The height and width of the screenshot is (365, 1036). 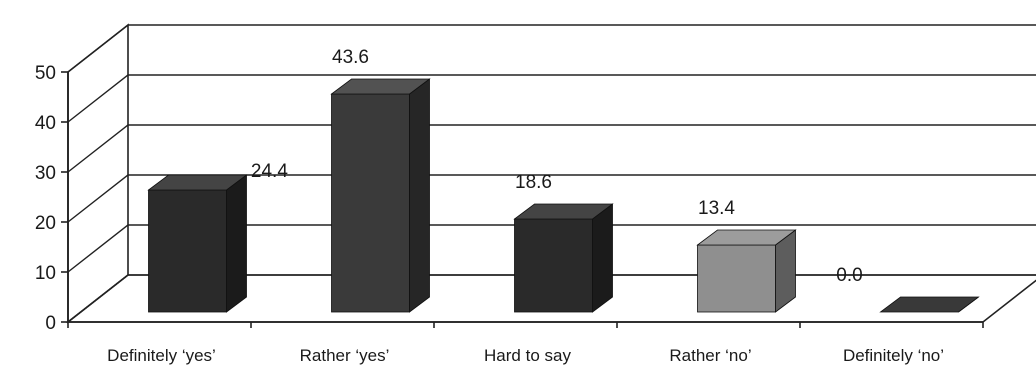 I want to click on y-tick-label: 10, so click(x=45, y=273).